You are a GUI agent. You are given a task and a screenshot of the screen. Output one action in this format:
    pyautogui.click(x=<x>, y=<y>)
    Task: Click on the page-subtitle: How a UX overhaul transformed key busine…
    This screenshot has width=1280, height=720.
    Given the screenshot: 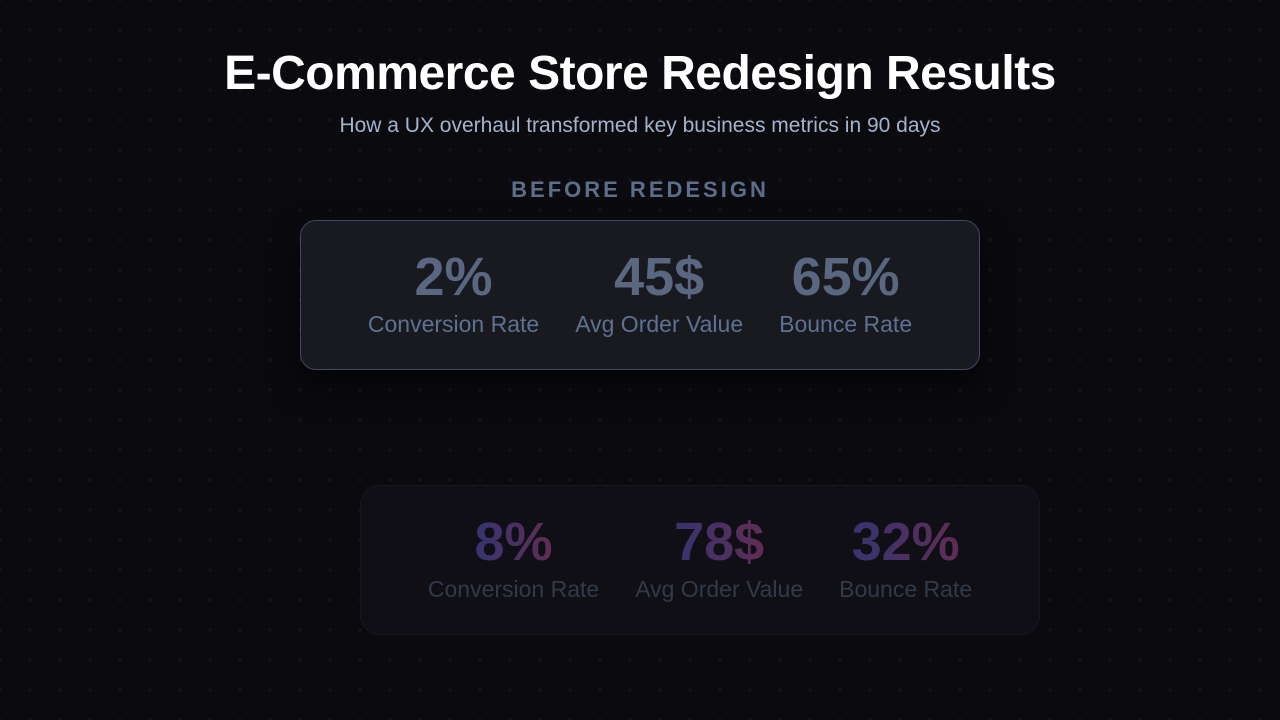 What is the action you would take?
    pyautogui.click(x=640, y=125)
    